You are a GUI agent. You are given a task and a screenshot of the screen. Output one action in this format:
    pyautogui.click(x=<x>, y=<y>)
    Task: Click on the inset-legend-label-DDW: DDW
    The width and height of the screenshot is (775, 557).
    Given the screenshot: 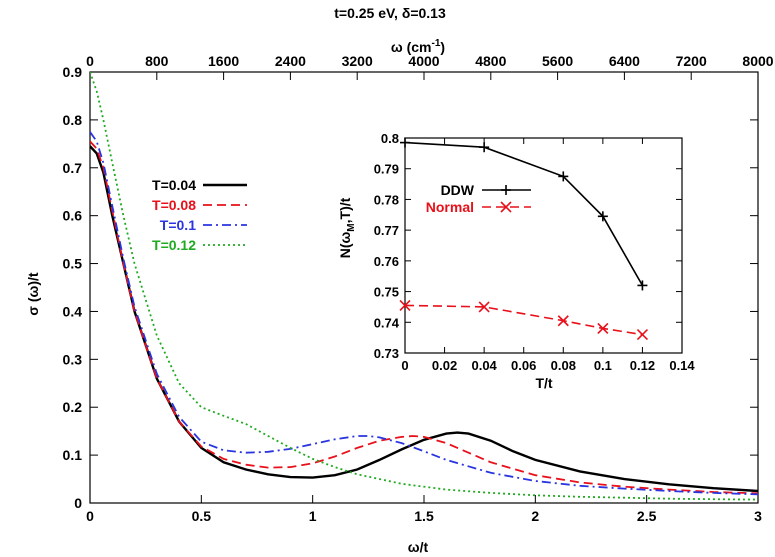 What is the action you would take?
    pyautogui.click(x=458, y=190)
    